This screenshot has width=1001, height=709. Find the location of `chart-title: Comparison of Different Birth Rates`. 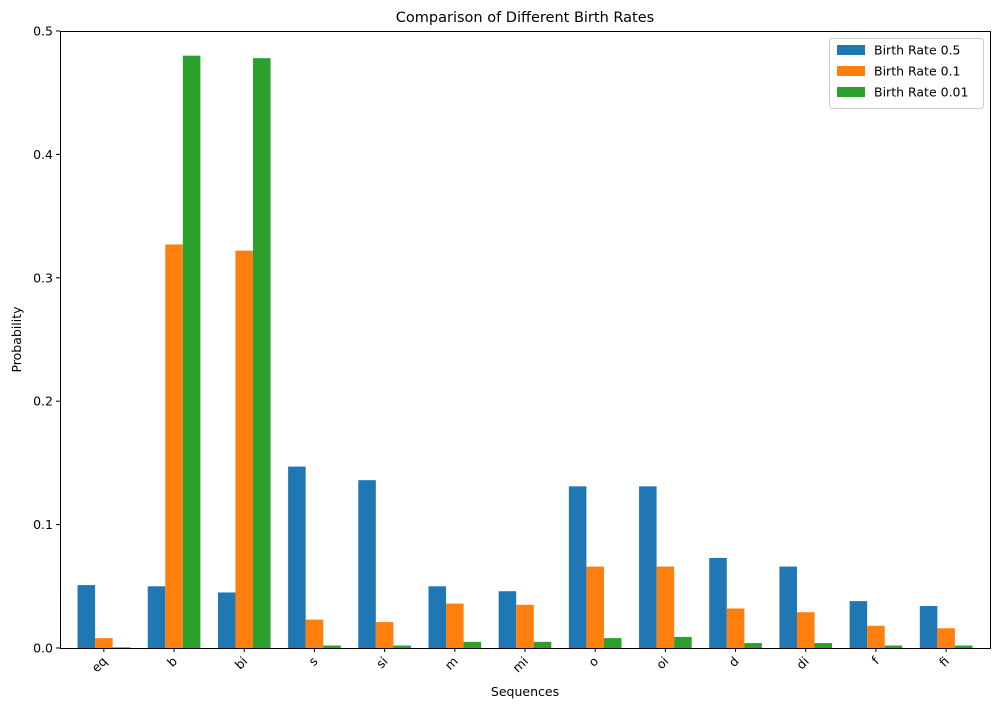

chart-title: Comparison of Different Birth Rates is located at coordinates (525, 18).